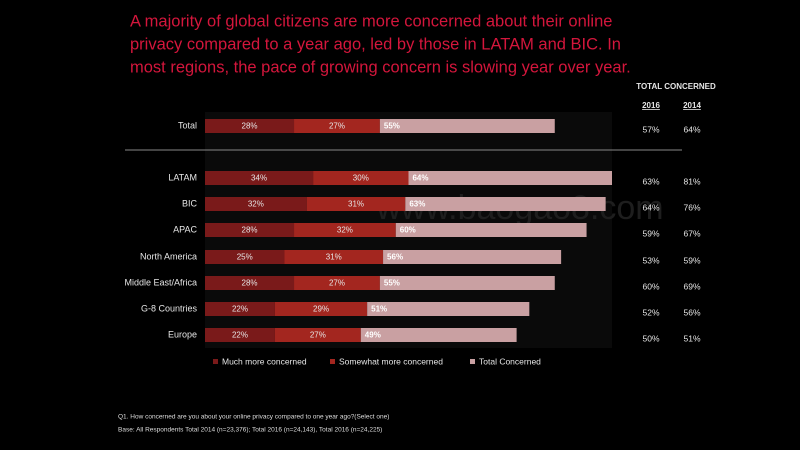  I want to click on table-cell: 76%, so click(691, 207).